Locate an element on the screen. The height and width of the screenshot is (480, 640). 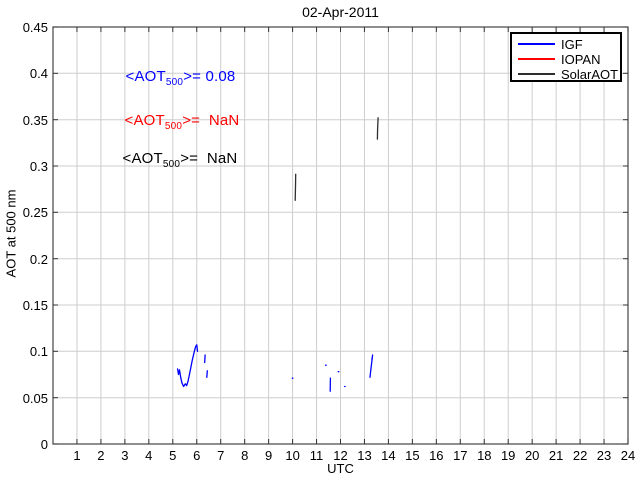
legend-line-sample-igf is located at coordinates (536, 44).